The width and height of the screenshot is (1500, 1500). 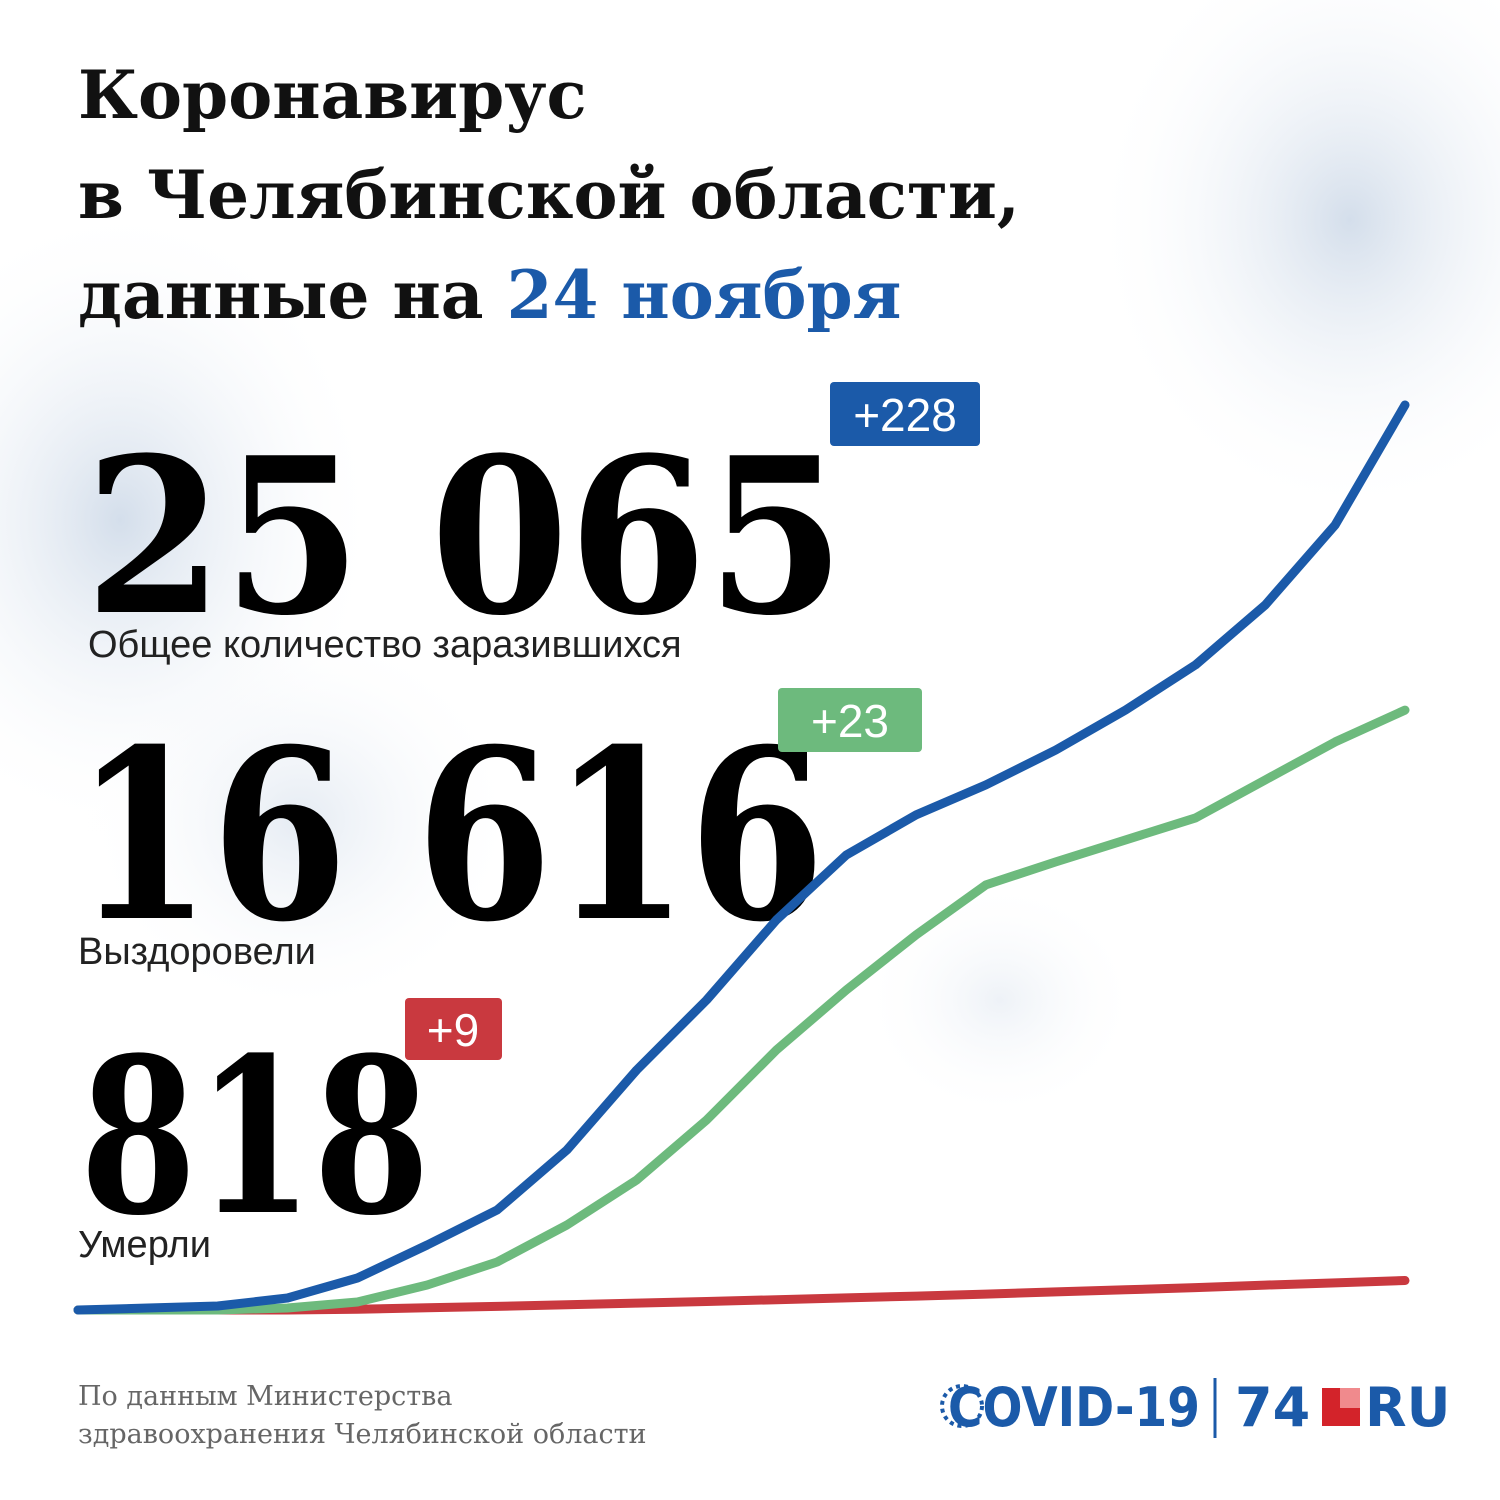 What do you see at coordinates (1407, 1407) in the screenshot?
I see `logo-domain: RU` at bounding box center [1407, 1407].